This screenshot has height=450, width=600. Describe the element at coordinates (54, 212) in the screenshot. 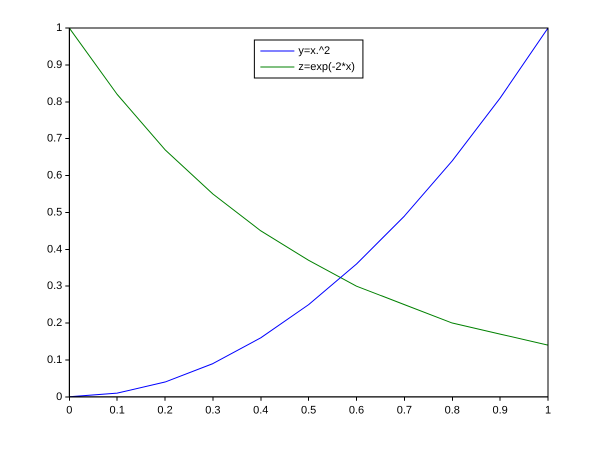

I see `y-tick-label: 0.5` at that location.